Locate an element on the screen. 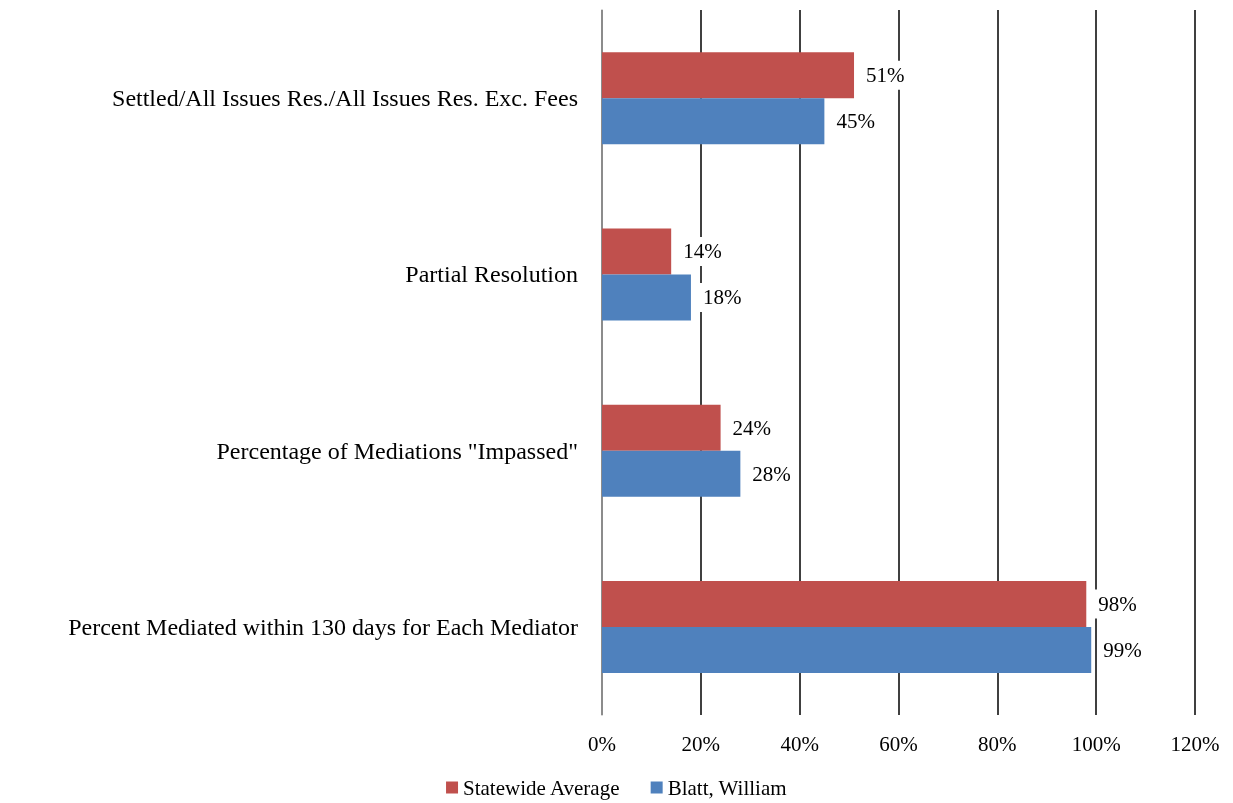 This screenshot has width=1233, height=803. x-tick-label: 20% is located at coordinates (701, 743).